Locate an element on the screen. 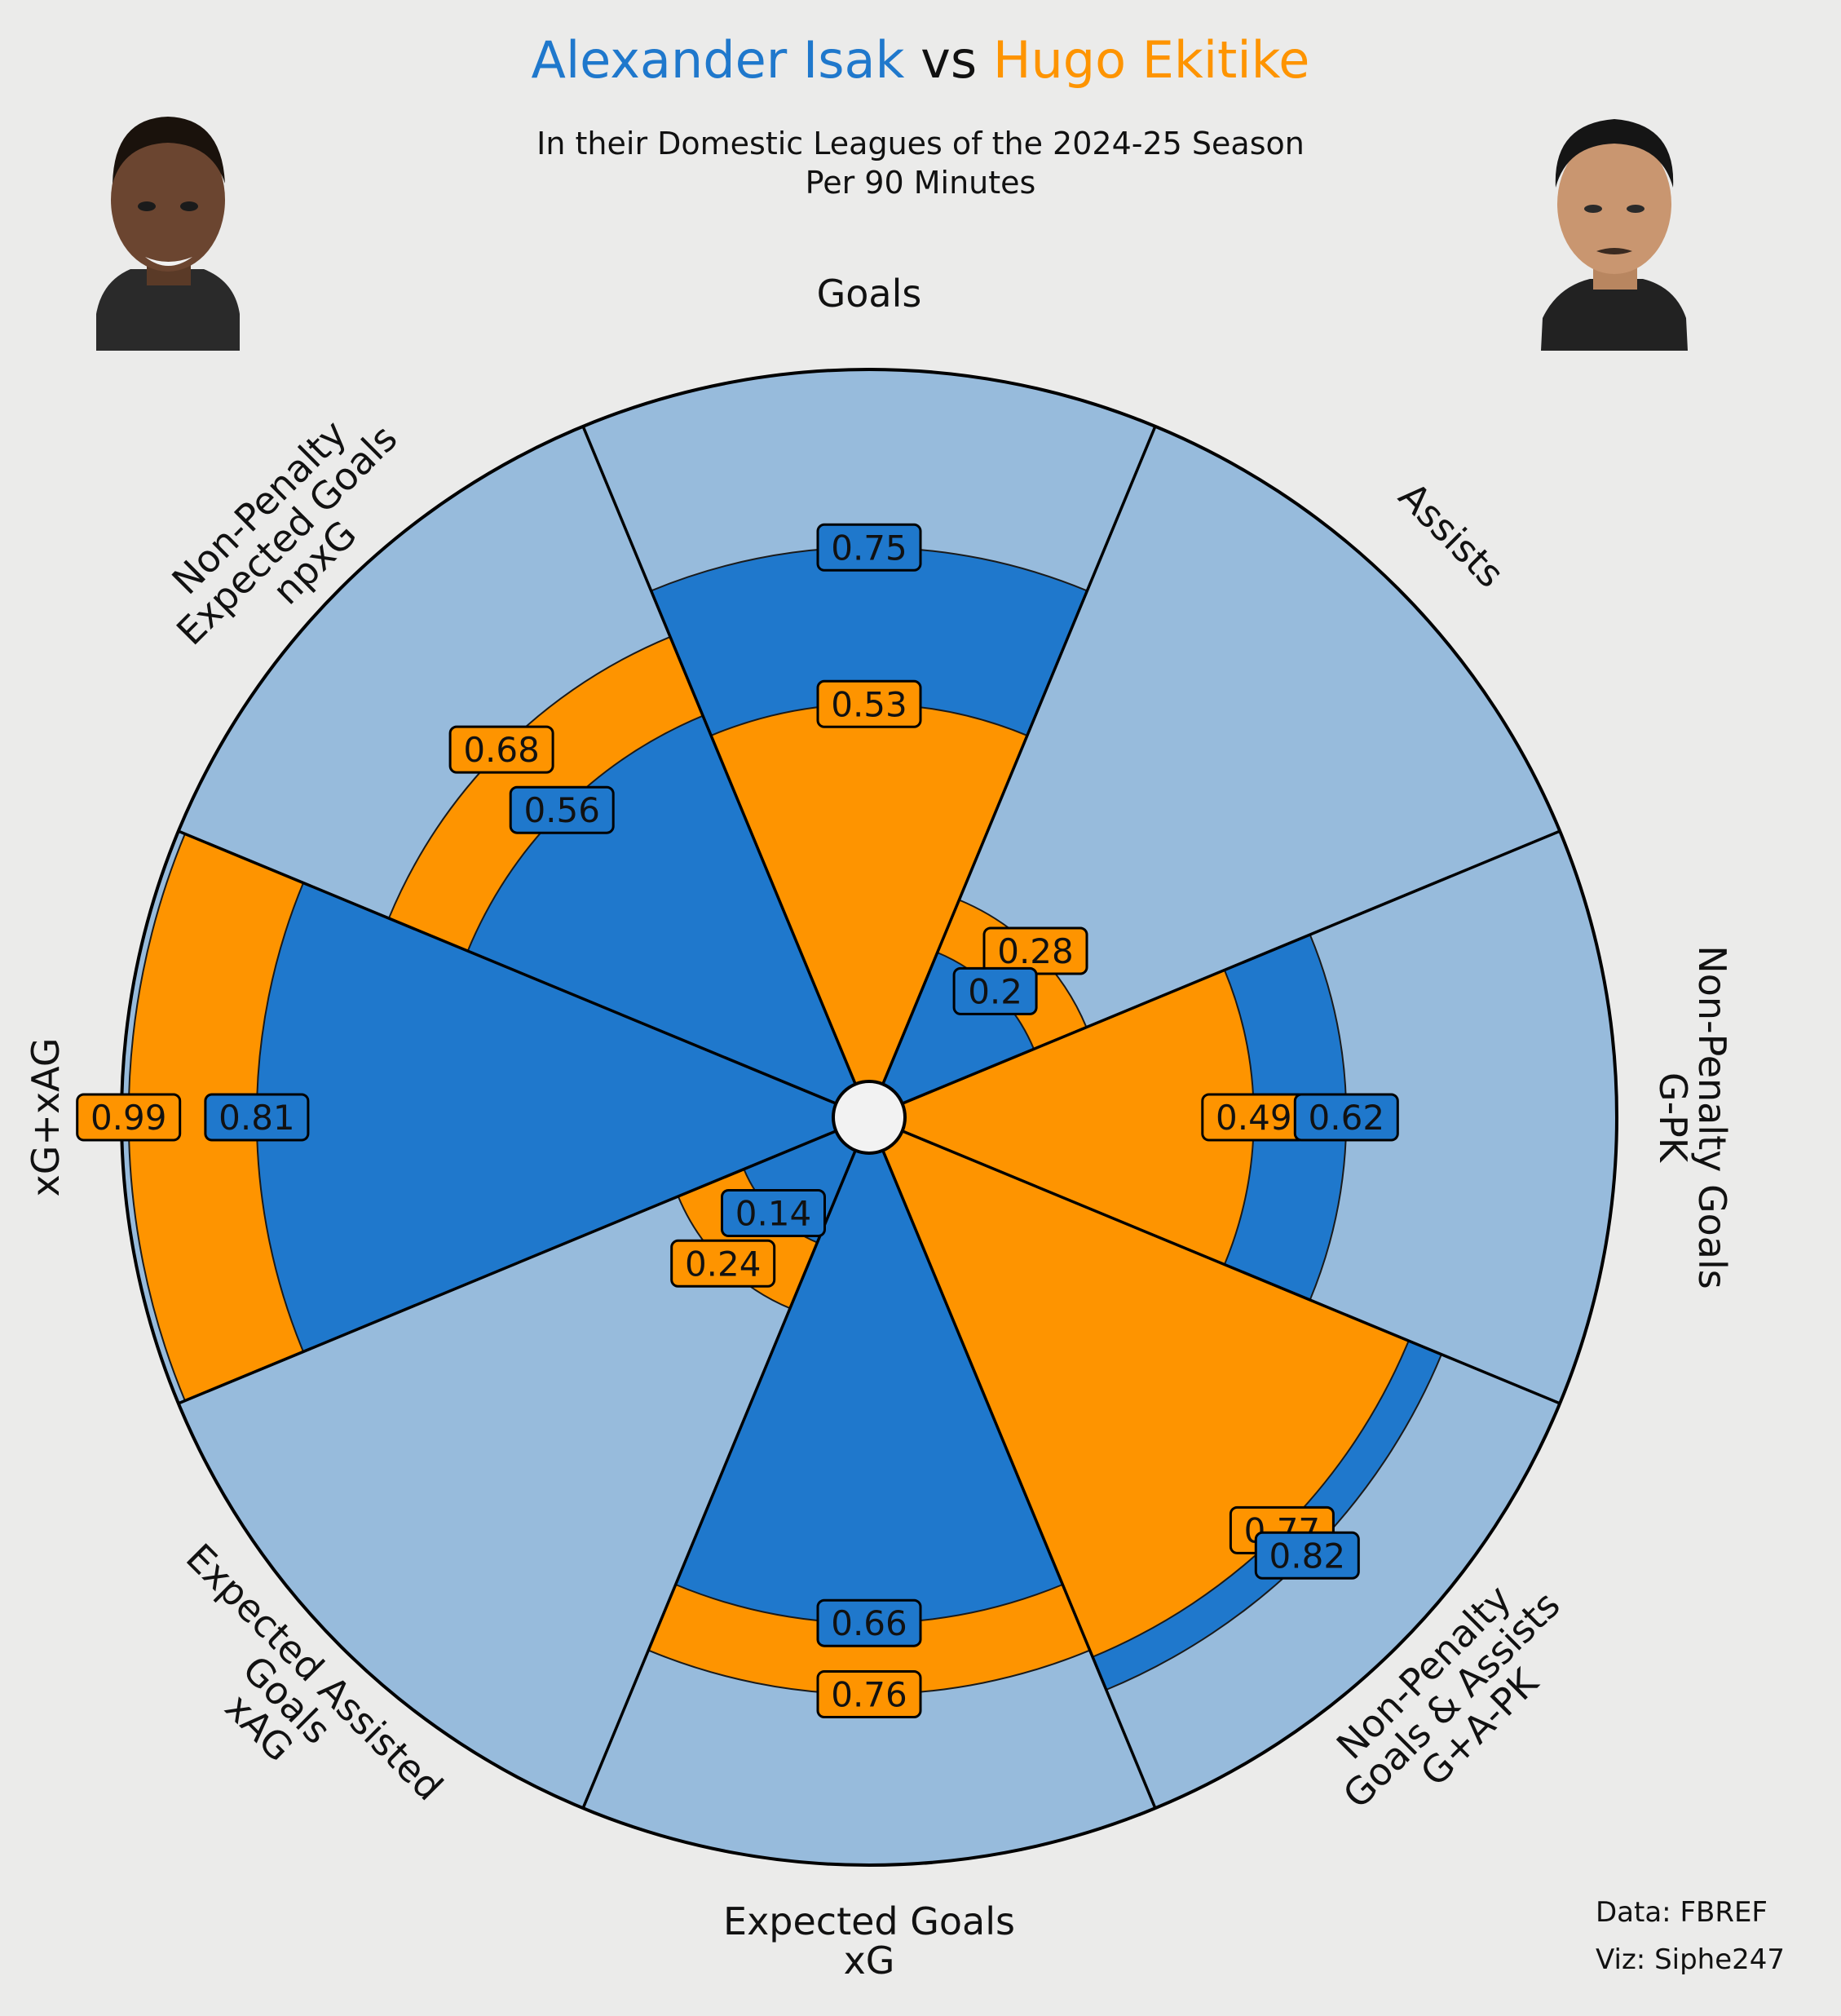 The image size is (1841, 2016). credit-data-source: Data: FBREF is located at coordinates (1682, 1912).